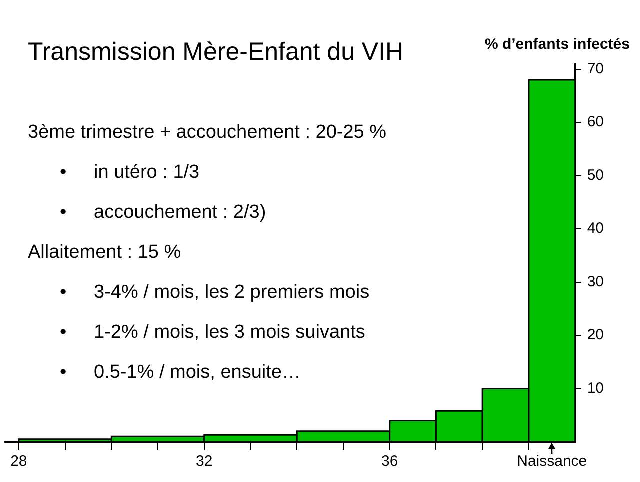 The width and height of the screenshot is (640, 482). What do you see at coordinates (213, 332) in the screenshot?
I see `text: • 1-2% / mois, les 3 mois suivants` at bounding box center [213, 332].